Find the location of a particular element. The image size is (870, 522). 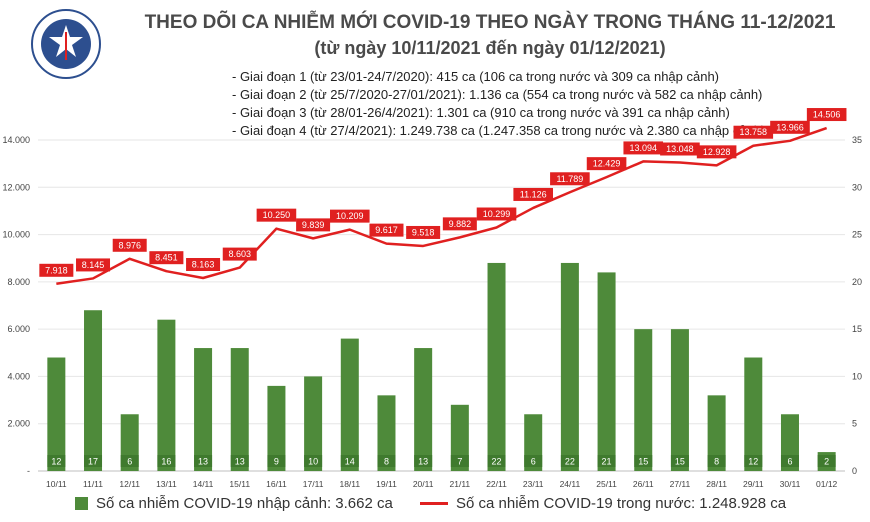

y-right-tick-label: 30 is located at coordinates (857, 187).